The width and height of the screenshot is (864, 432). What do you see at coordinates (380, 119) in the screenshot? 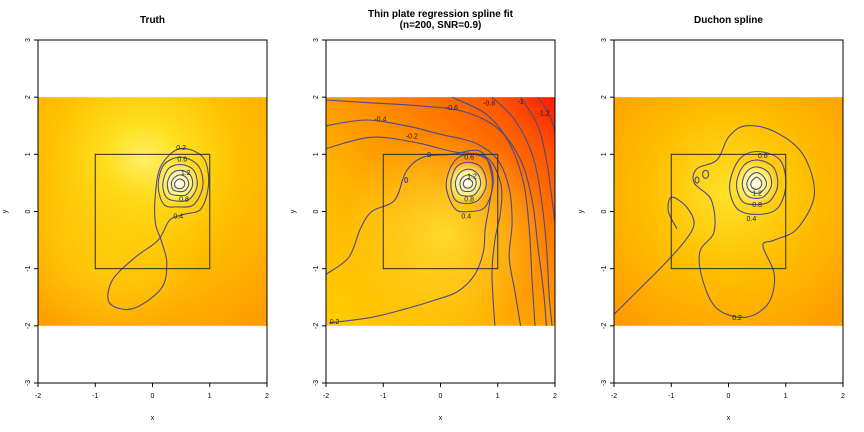
I see `contour-label: -0.4` at bounding box center [380, 119].